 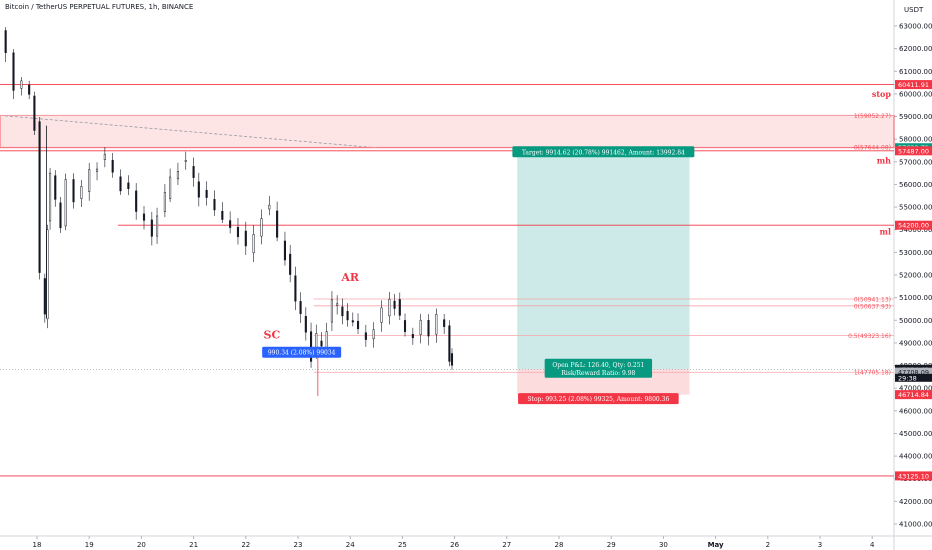 What do you see at coordinates (915, 162) in the screenshot?
I see `y-tick-label: 57000.00` at bounding box center [915, 162].